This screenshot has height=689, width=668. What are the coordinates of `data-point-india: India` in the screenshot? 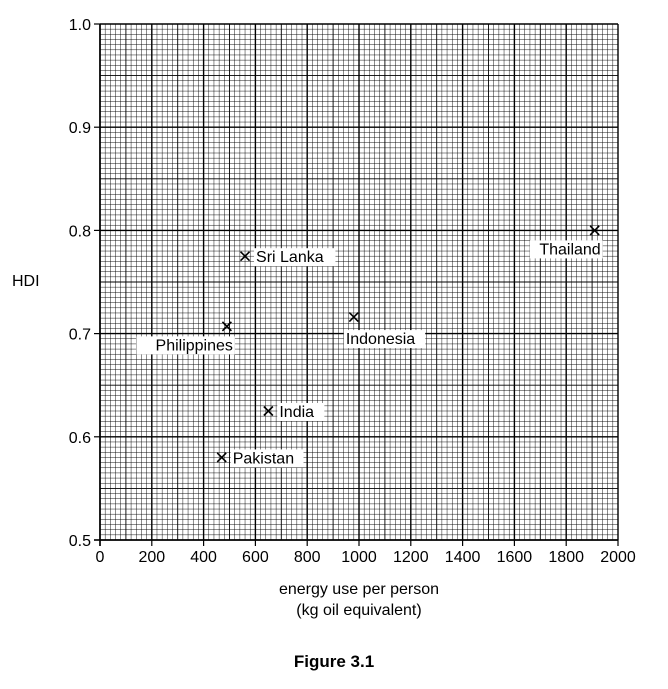 It's located at (294, 412).